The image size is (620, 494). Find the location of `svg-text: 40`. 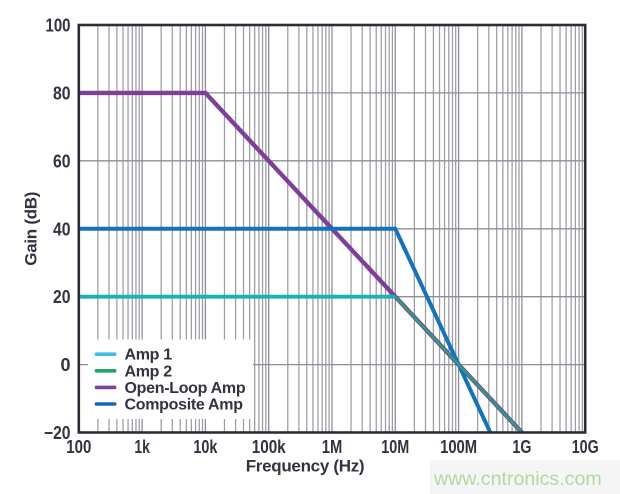

svg-text: 40 is located at coordinates (62, 229).